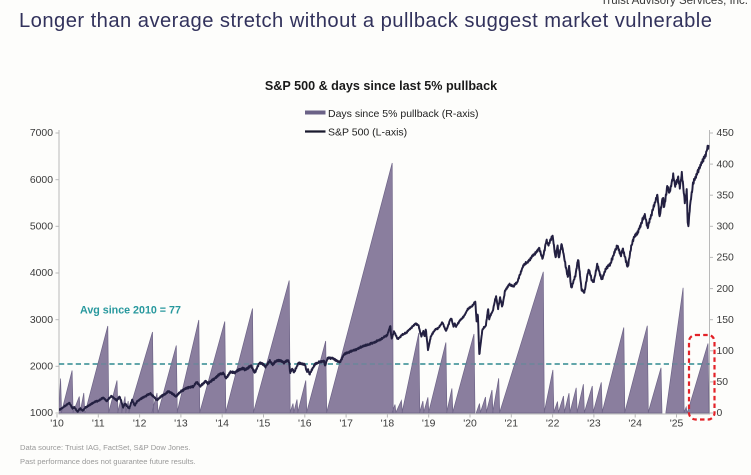  What do you see at coordinates (726, 320) in the screenshot?
I see `svg-text: 150` at bounding box center [726, 320].